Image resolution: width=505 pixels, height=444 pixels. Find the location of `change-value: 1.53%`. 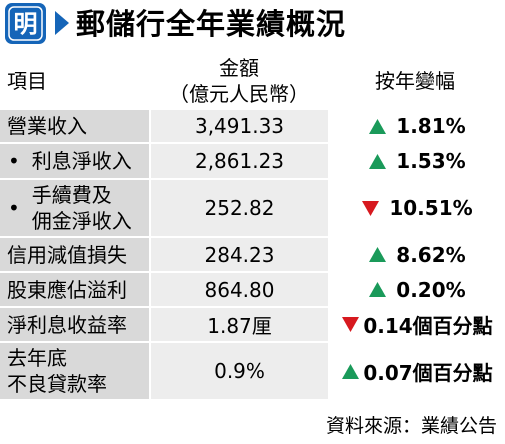

change-value: 1.53% is located at coordinates (431, 161).